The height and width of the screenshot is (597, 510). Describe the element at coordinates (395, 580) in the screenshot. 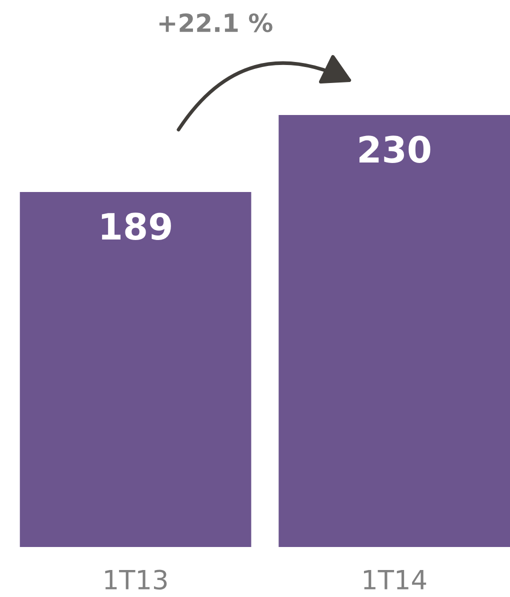

I see `x-tick-label: 1T14` at that location.